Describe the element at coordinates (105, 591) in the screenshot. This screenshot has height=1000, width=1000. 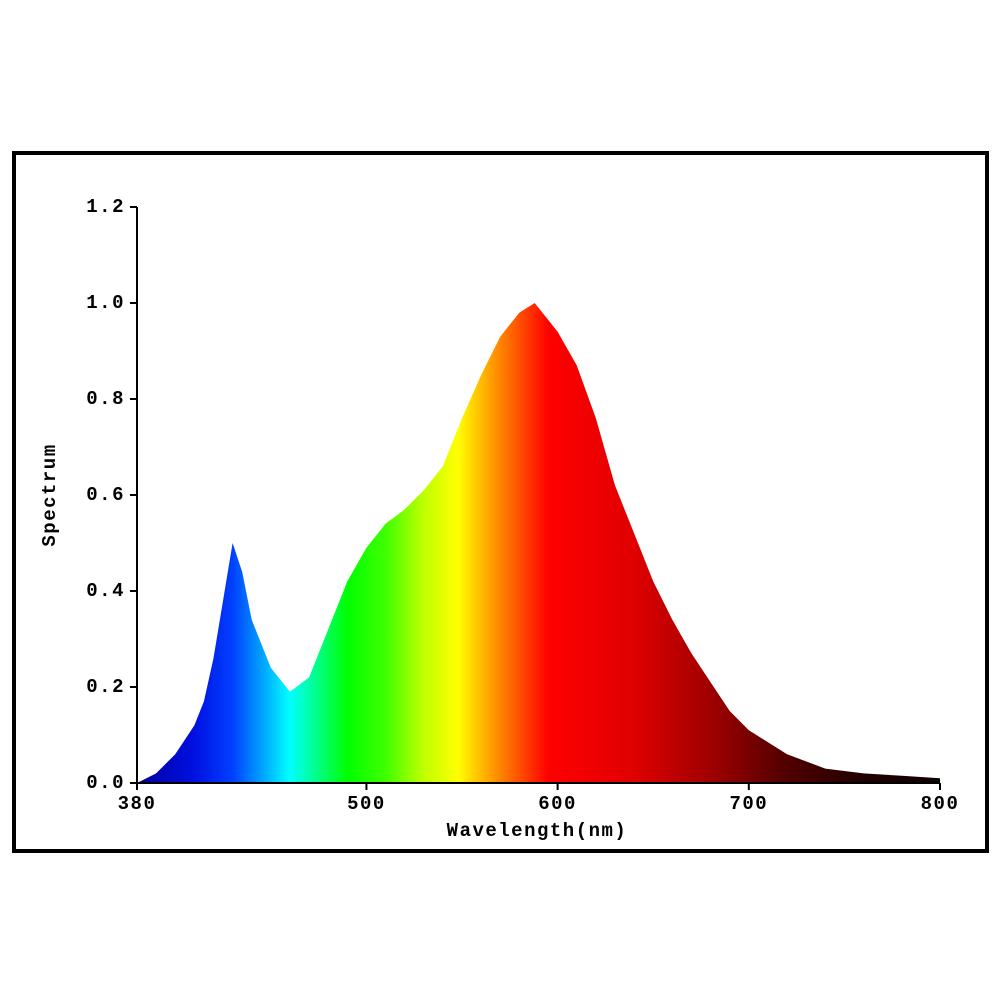
I see `y-tick-label: 0.4` at that location.